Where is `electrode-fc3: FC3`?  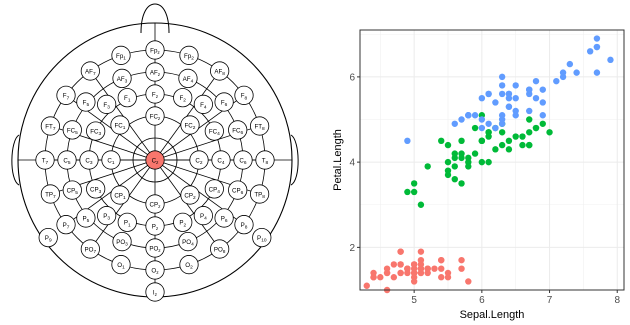 electrode-fc3: FC3 is located at coordinates (96, 131).